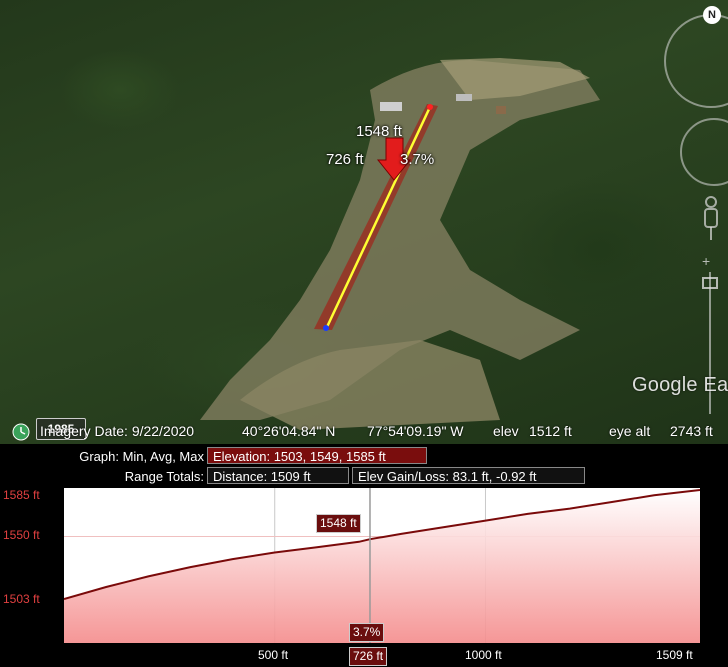 Image resolution: width=728 pixels, height=667 pixels. What do you see at coordinates (430, 107) in the screenshot?
I see `path-end-point` at bounding box center [430, 107].